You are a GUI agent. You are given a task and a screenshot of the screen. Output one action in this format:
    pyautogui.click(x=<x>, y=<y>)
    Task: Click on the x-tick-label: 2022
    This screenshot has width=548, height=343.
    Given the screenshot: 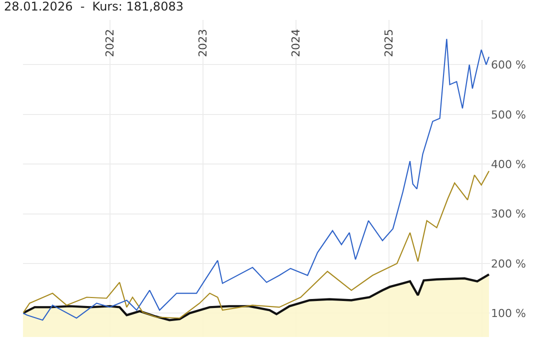 What is the action you would take?
    pyautogui.click(x=109, y=43)
    